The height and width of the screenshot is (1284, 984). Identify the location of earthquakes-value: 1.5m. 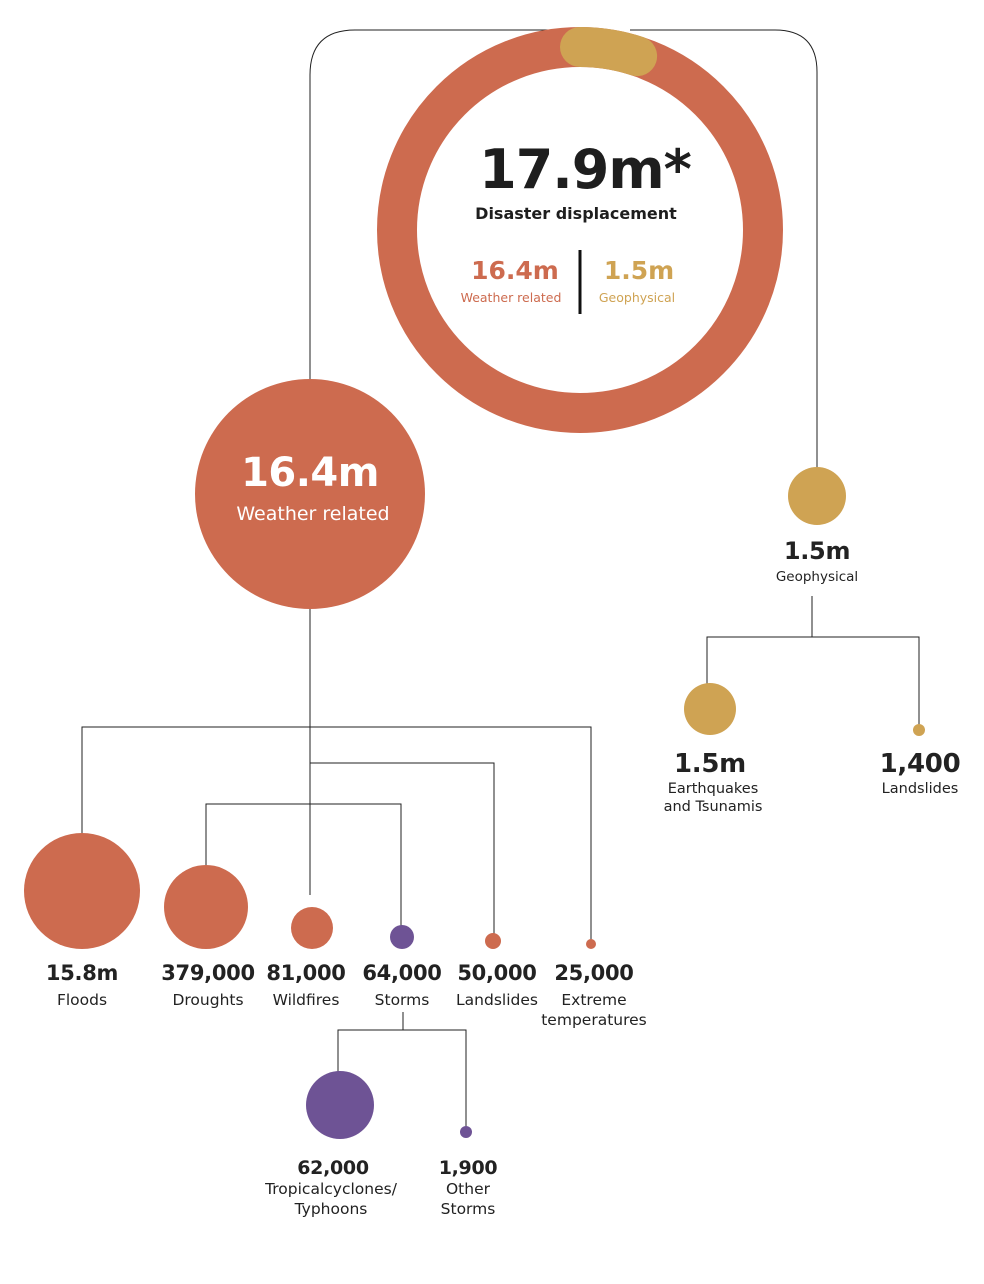
(710, 764).